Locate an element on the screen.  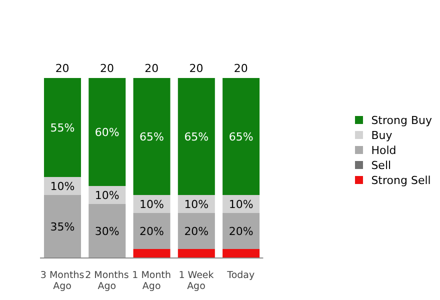
data-label: 30% is located at coordinates (107, 231).